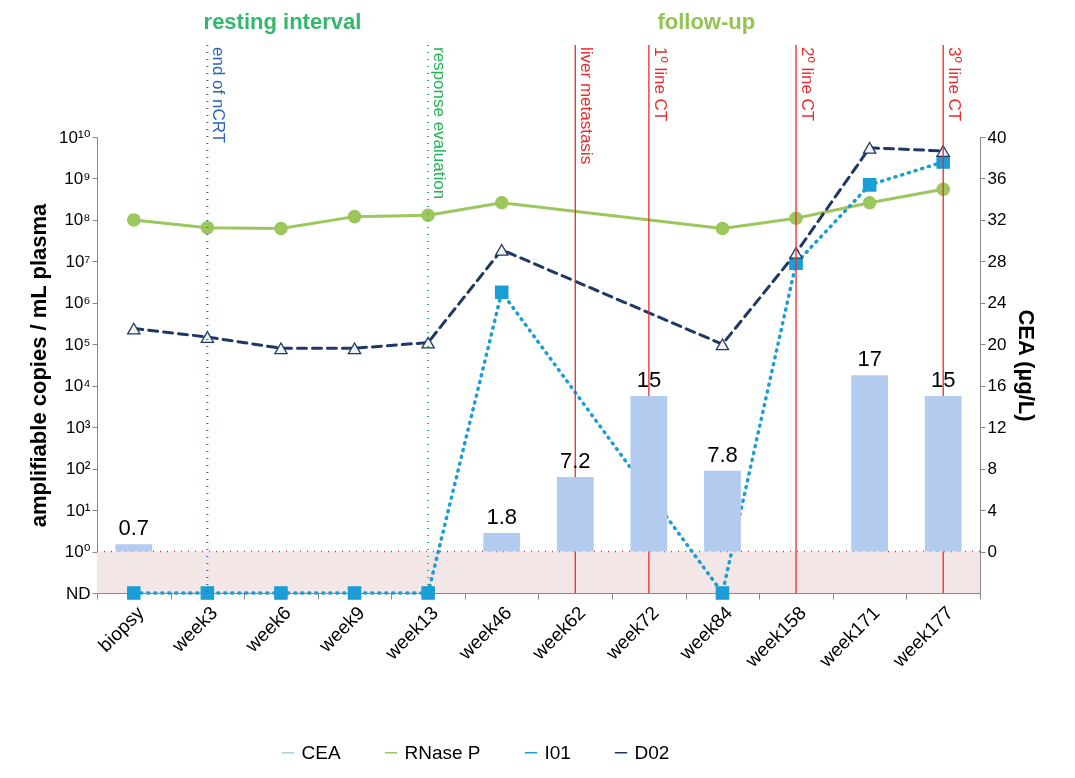  Describe the element at coordinates (321, 752) in the screenshot. I see `legend-label: CEA` at that location.